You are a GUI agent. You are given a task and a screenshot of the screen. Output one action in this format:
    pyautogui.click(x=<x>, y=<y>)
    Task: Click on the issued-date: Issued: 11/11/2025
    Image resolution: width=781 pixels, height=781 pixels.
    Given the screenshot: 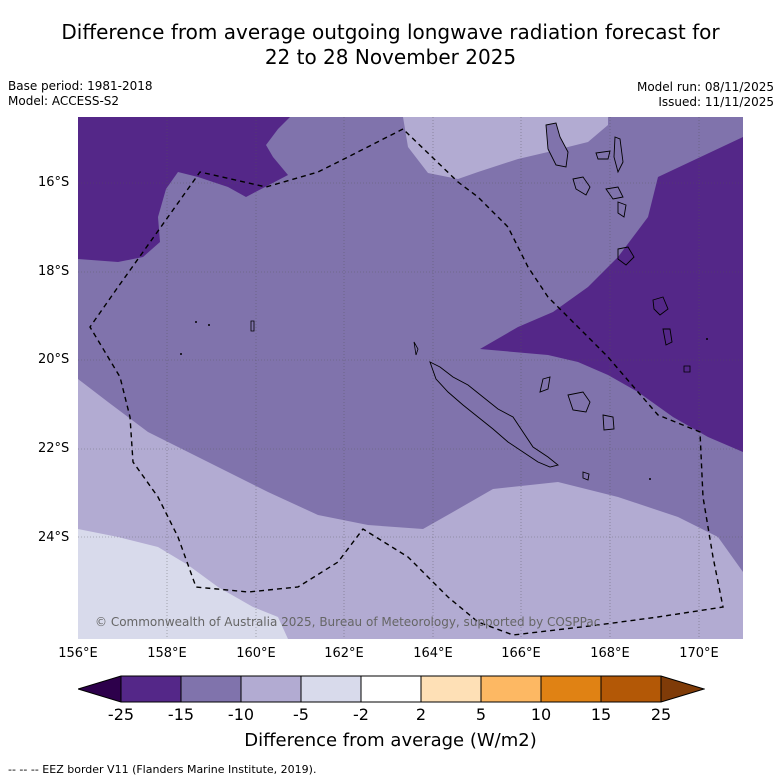 What is the action you would take?
    pyautogui.click(x=716, y=102)
    